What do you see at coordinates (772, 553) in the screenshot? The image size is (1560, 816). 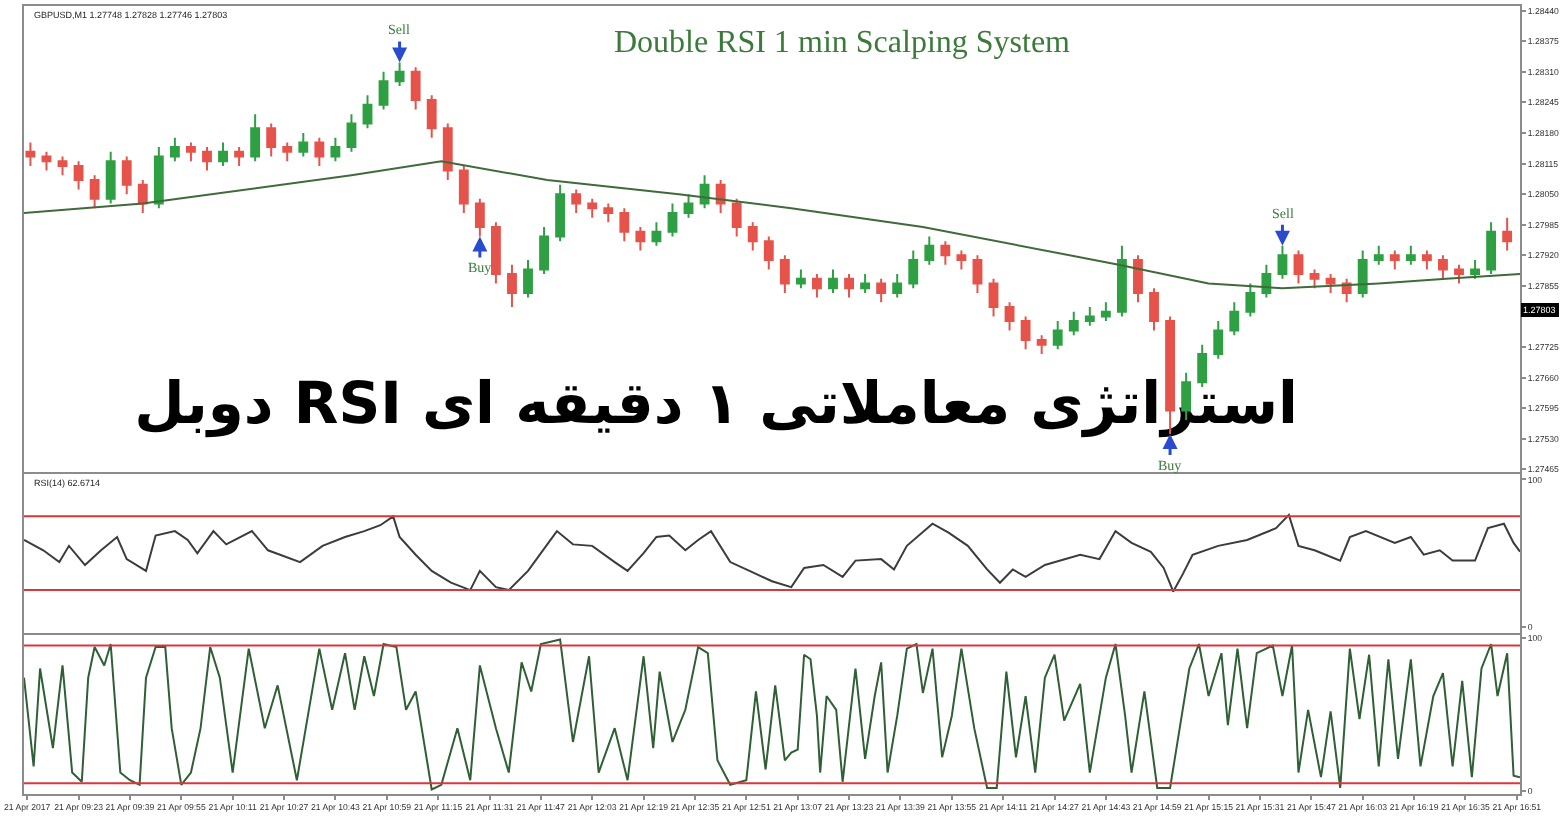 I see `line-series` at bounding box center [772, 553].